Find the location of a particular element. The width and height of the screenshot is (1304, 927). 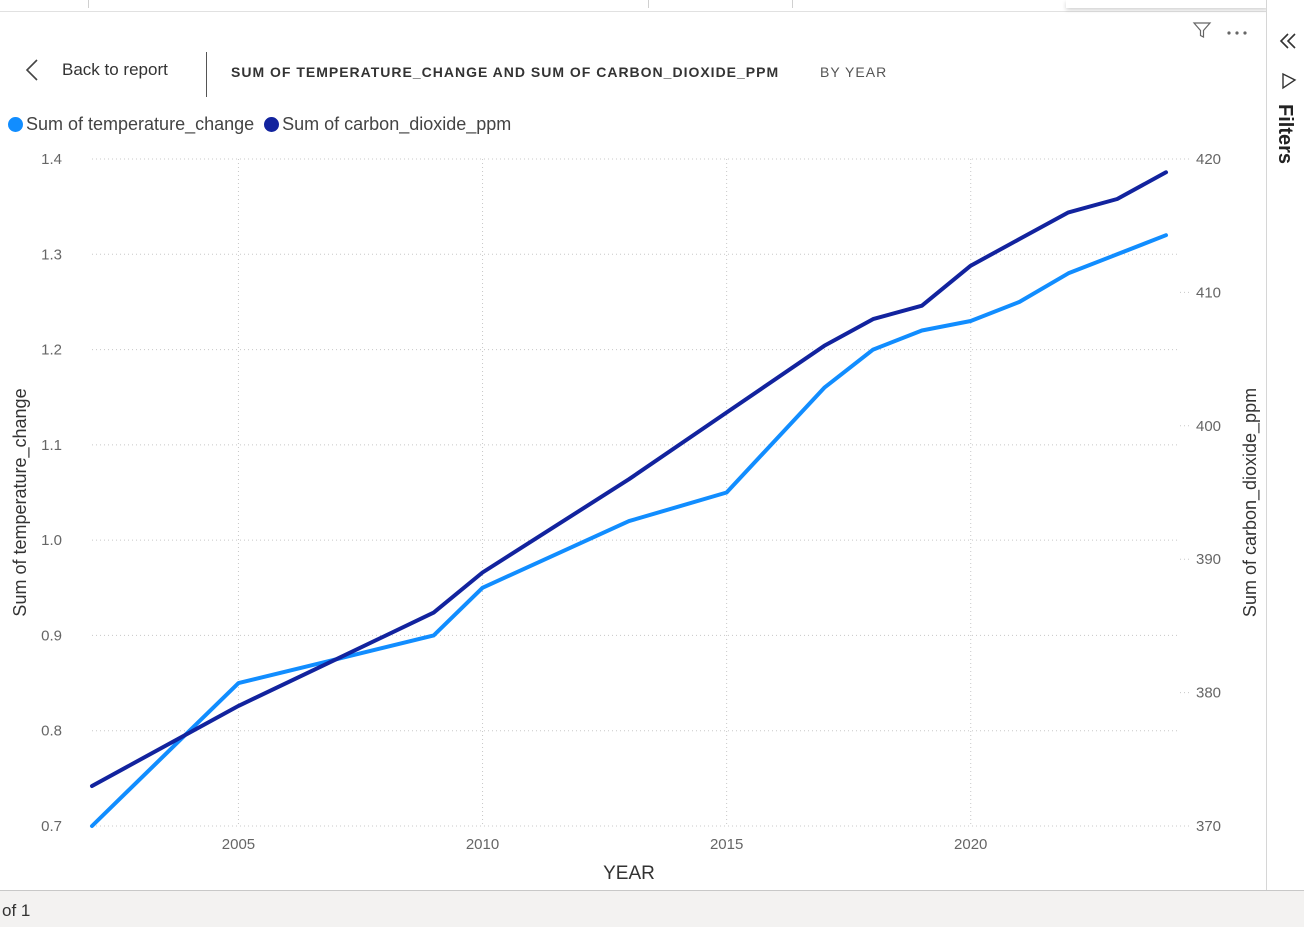

legend-label: Sum of temperature_change is located at coordinates (140, 124).